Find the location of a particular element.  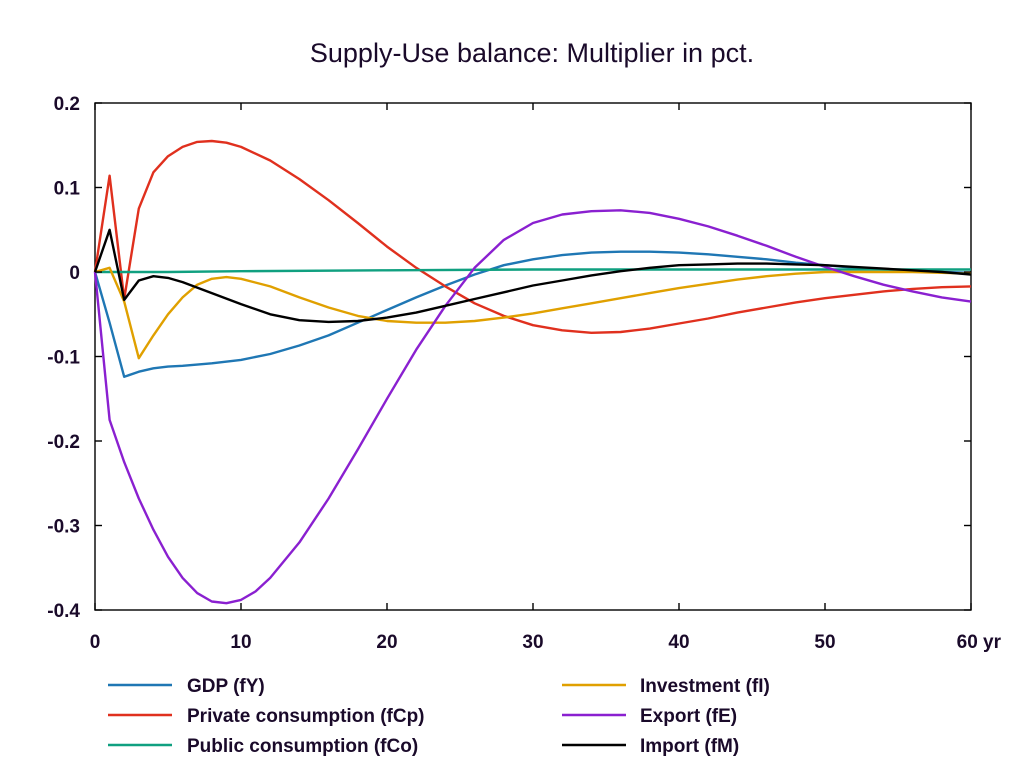

series-line-investment-fi is located at coordinates (533, 313).